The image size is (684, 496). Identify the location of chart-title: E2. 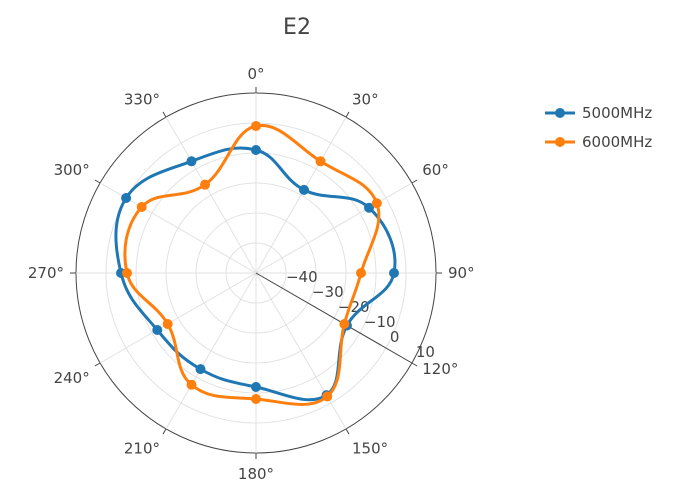
(297, 27).